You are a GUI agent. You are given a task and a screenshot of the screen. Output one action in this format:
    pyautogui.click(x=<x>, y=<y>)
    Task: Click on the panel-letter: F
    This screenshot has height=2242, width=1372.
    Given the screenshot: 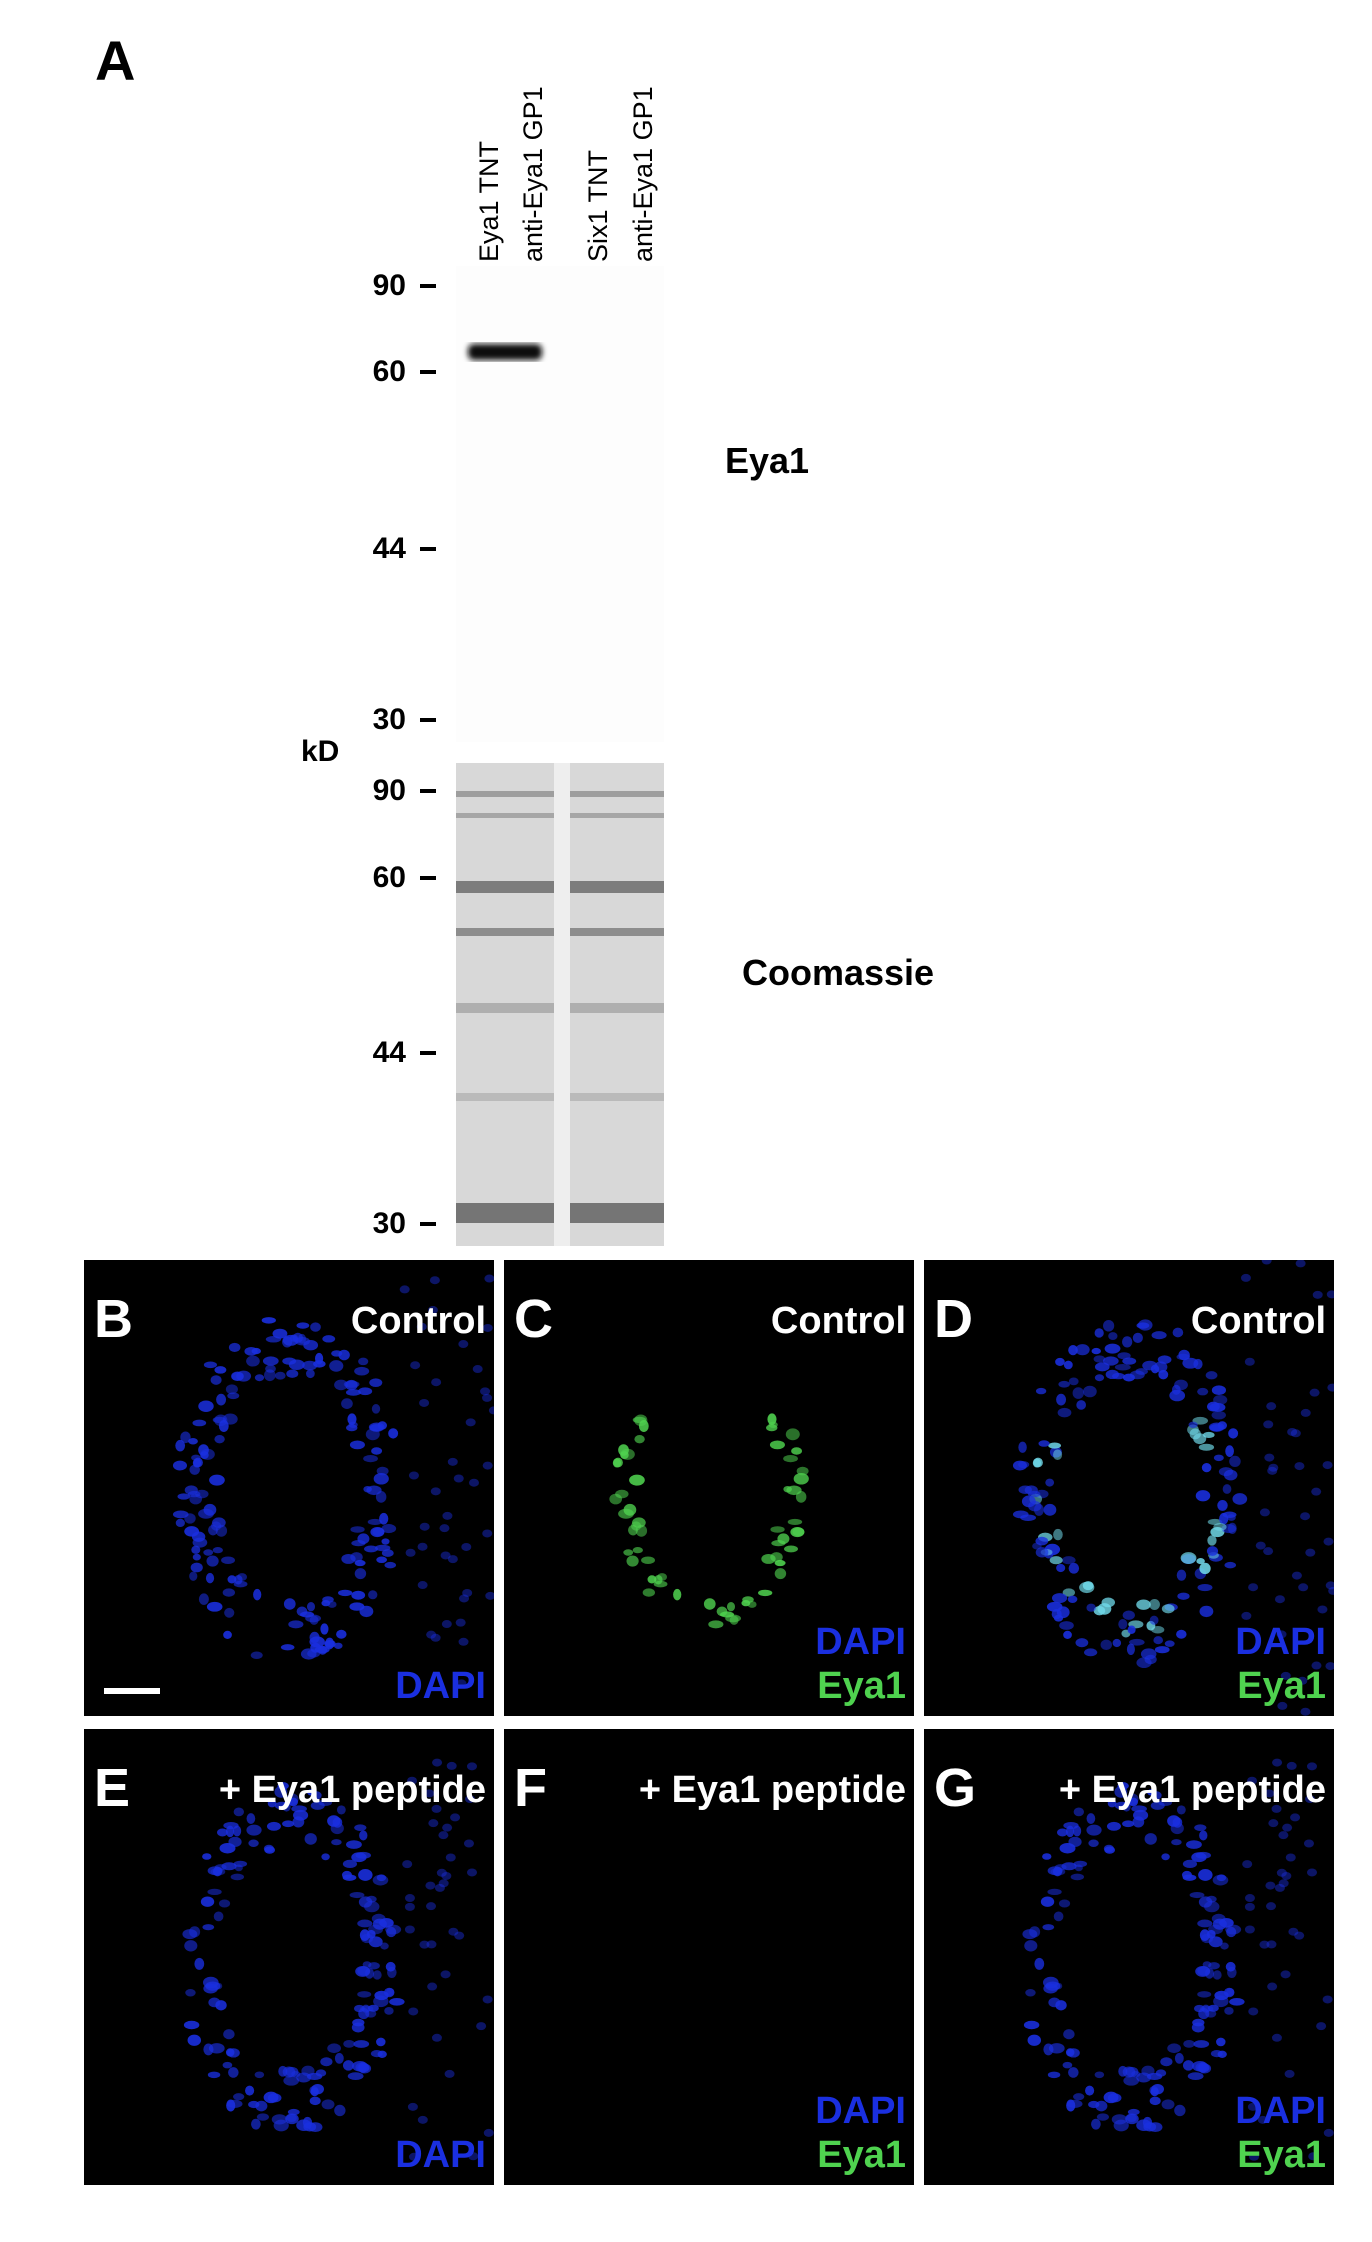 What is the action you would take?
    pyautogui.click(x=530, y=1788)
    